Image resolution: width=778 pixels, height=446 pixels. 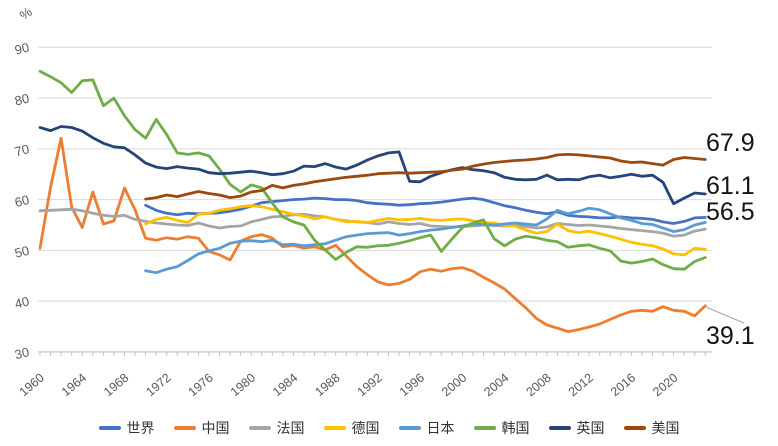 I want to click on x-tick-label-2012: 2012, so click(x=581, y=385).